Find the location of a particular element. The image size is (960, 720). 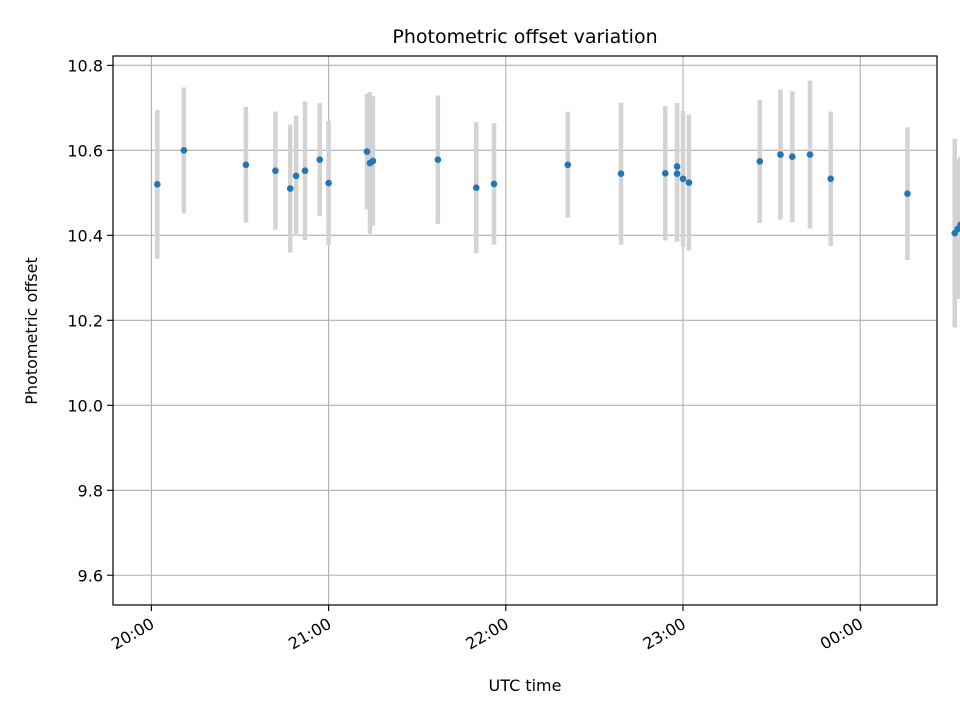

y-axis-ticks: 9.6 9.8 10.0 10.2 10.4 10.6 10.8 is located at coordinates (90, 320).